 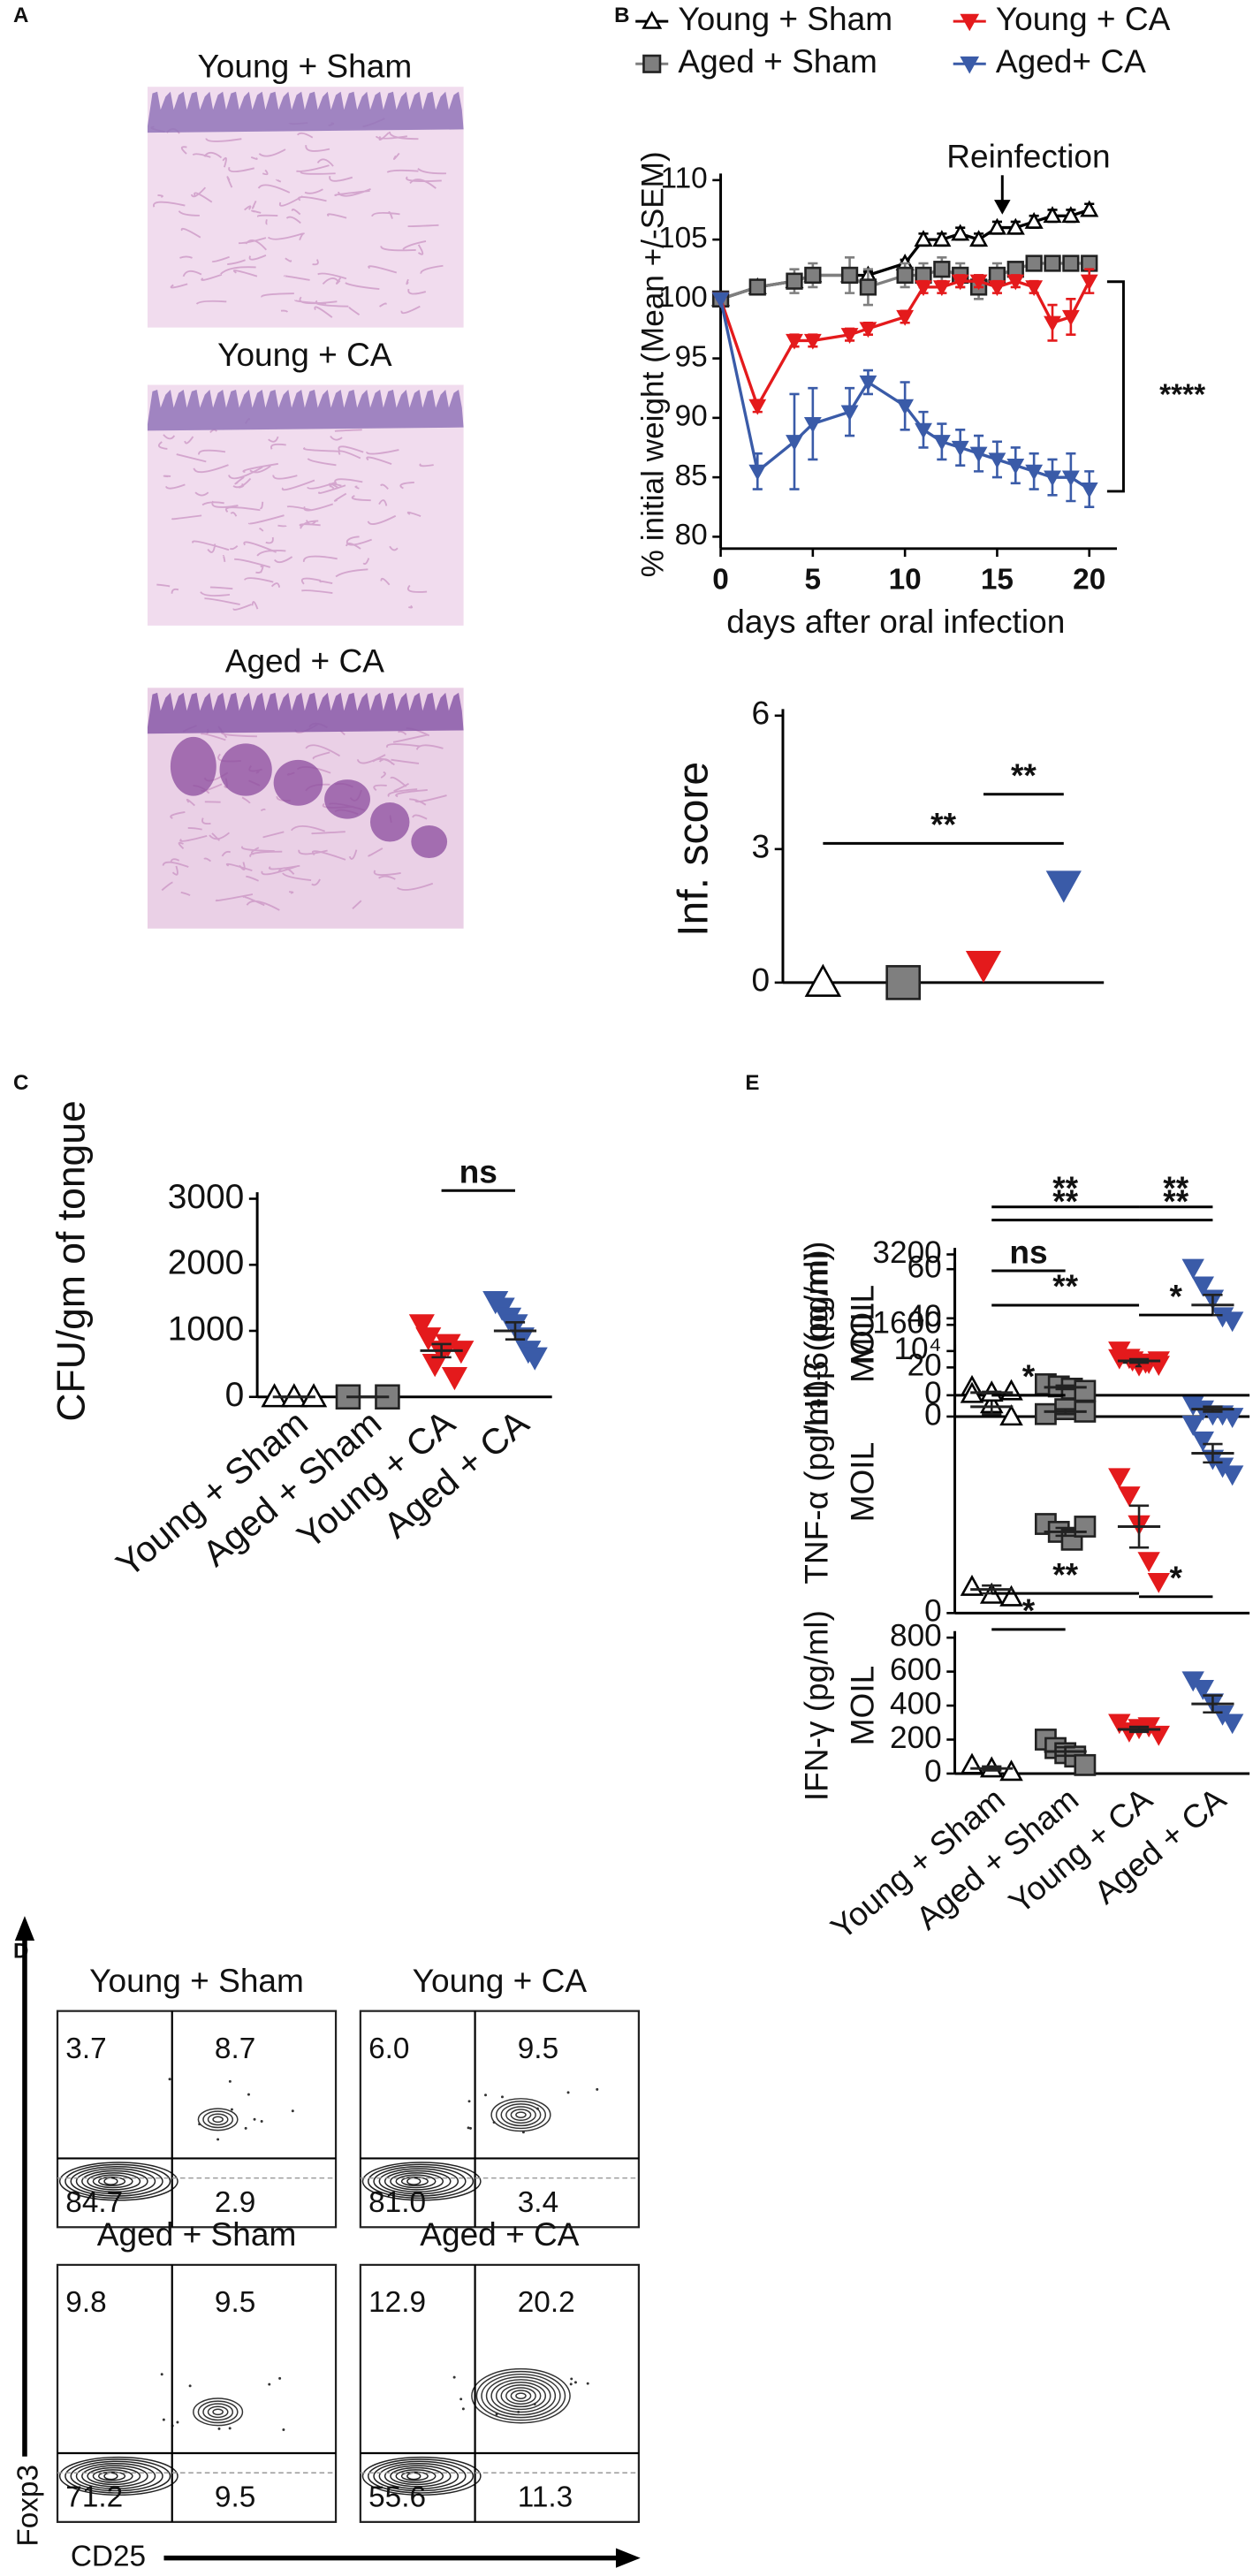 I want to click on x-tick-label: 20, so click(x=1089, y=580).